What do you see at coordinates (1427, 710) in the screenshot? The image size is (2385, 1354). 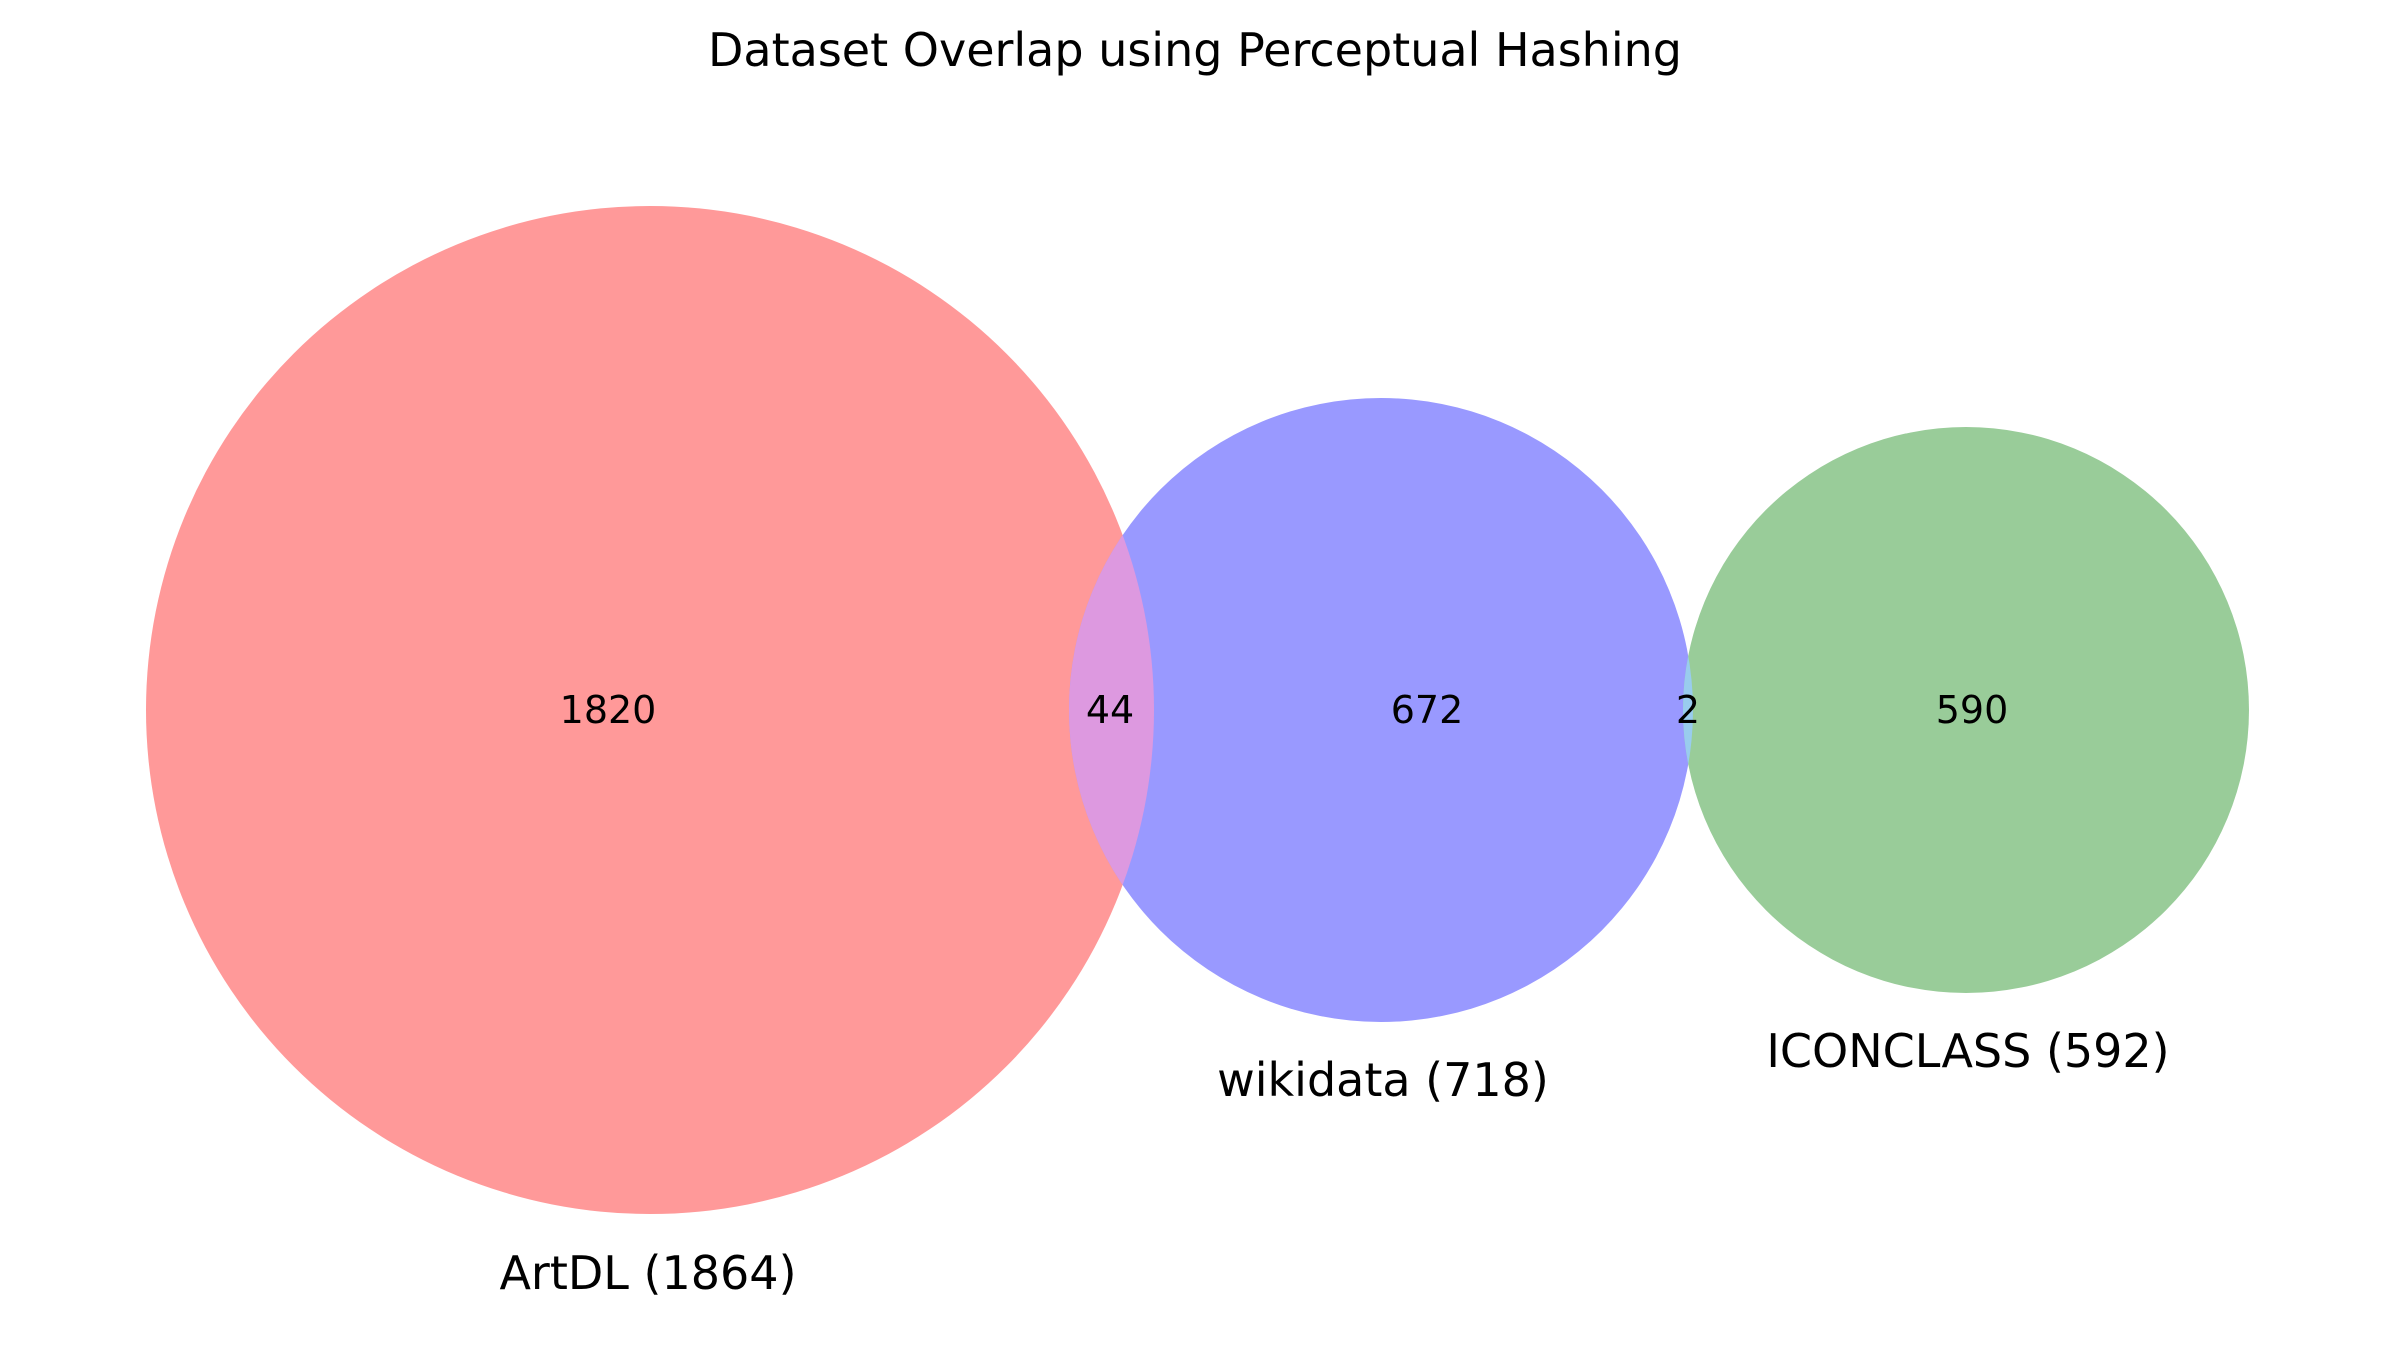 I see `region-label-wikidata-only: 672` at bounding box center [1427, 710].